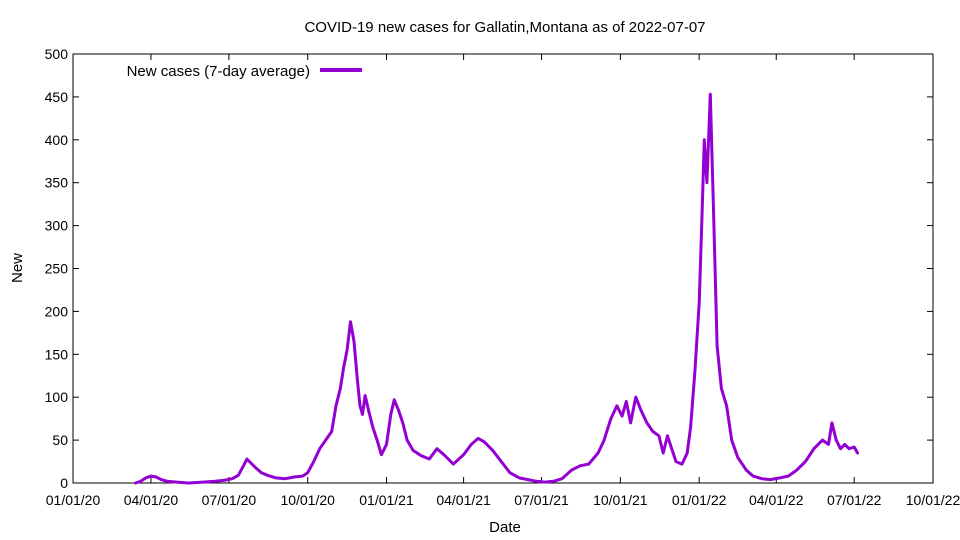 The image size is (960, 540). I want to click on legend: New cases (7-day average), so click(244, 71).